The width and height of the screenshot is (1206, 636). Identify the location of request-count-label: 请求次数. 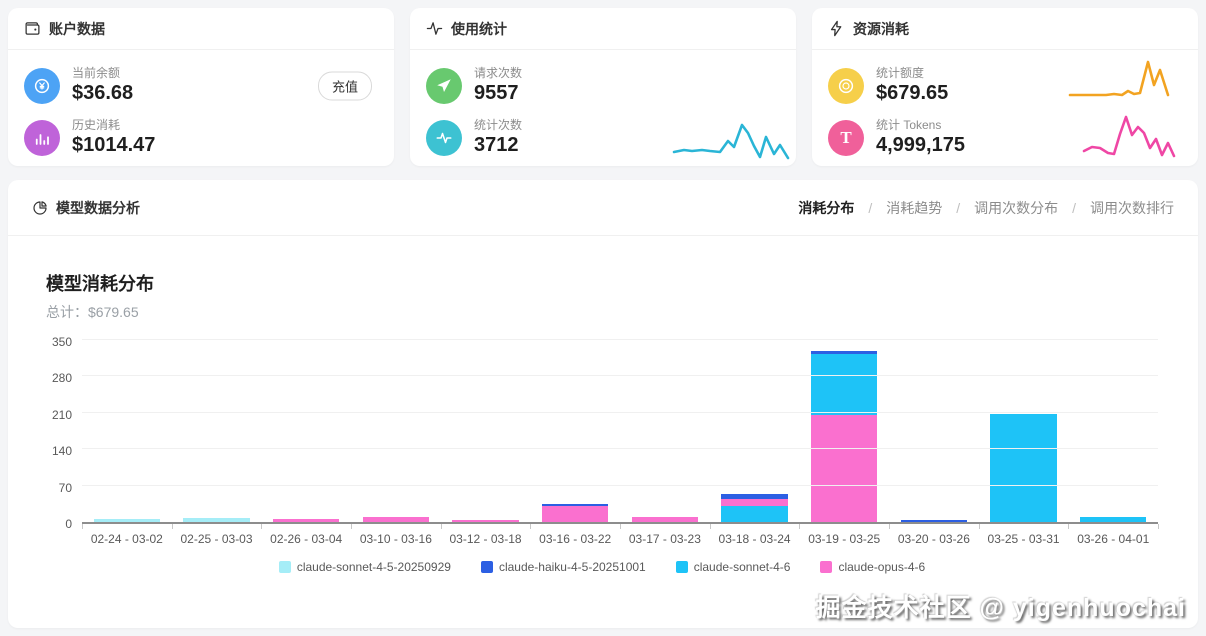
(498, 73).